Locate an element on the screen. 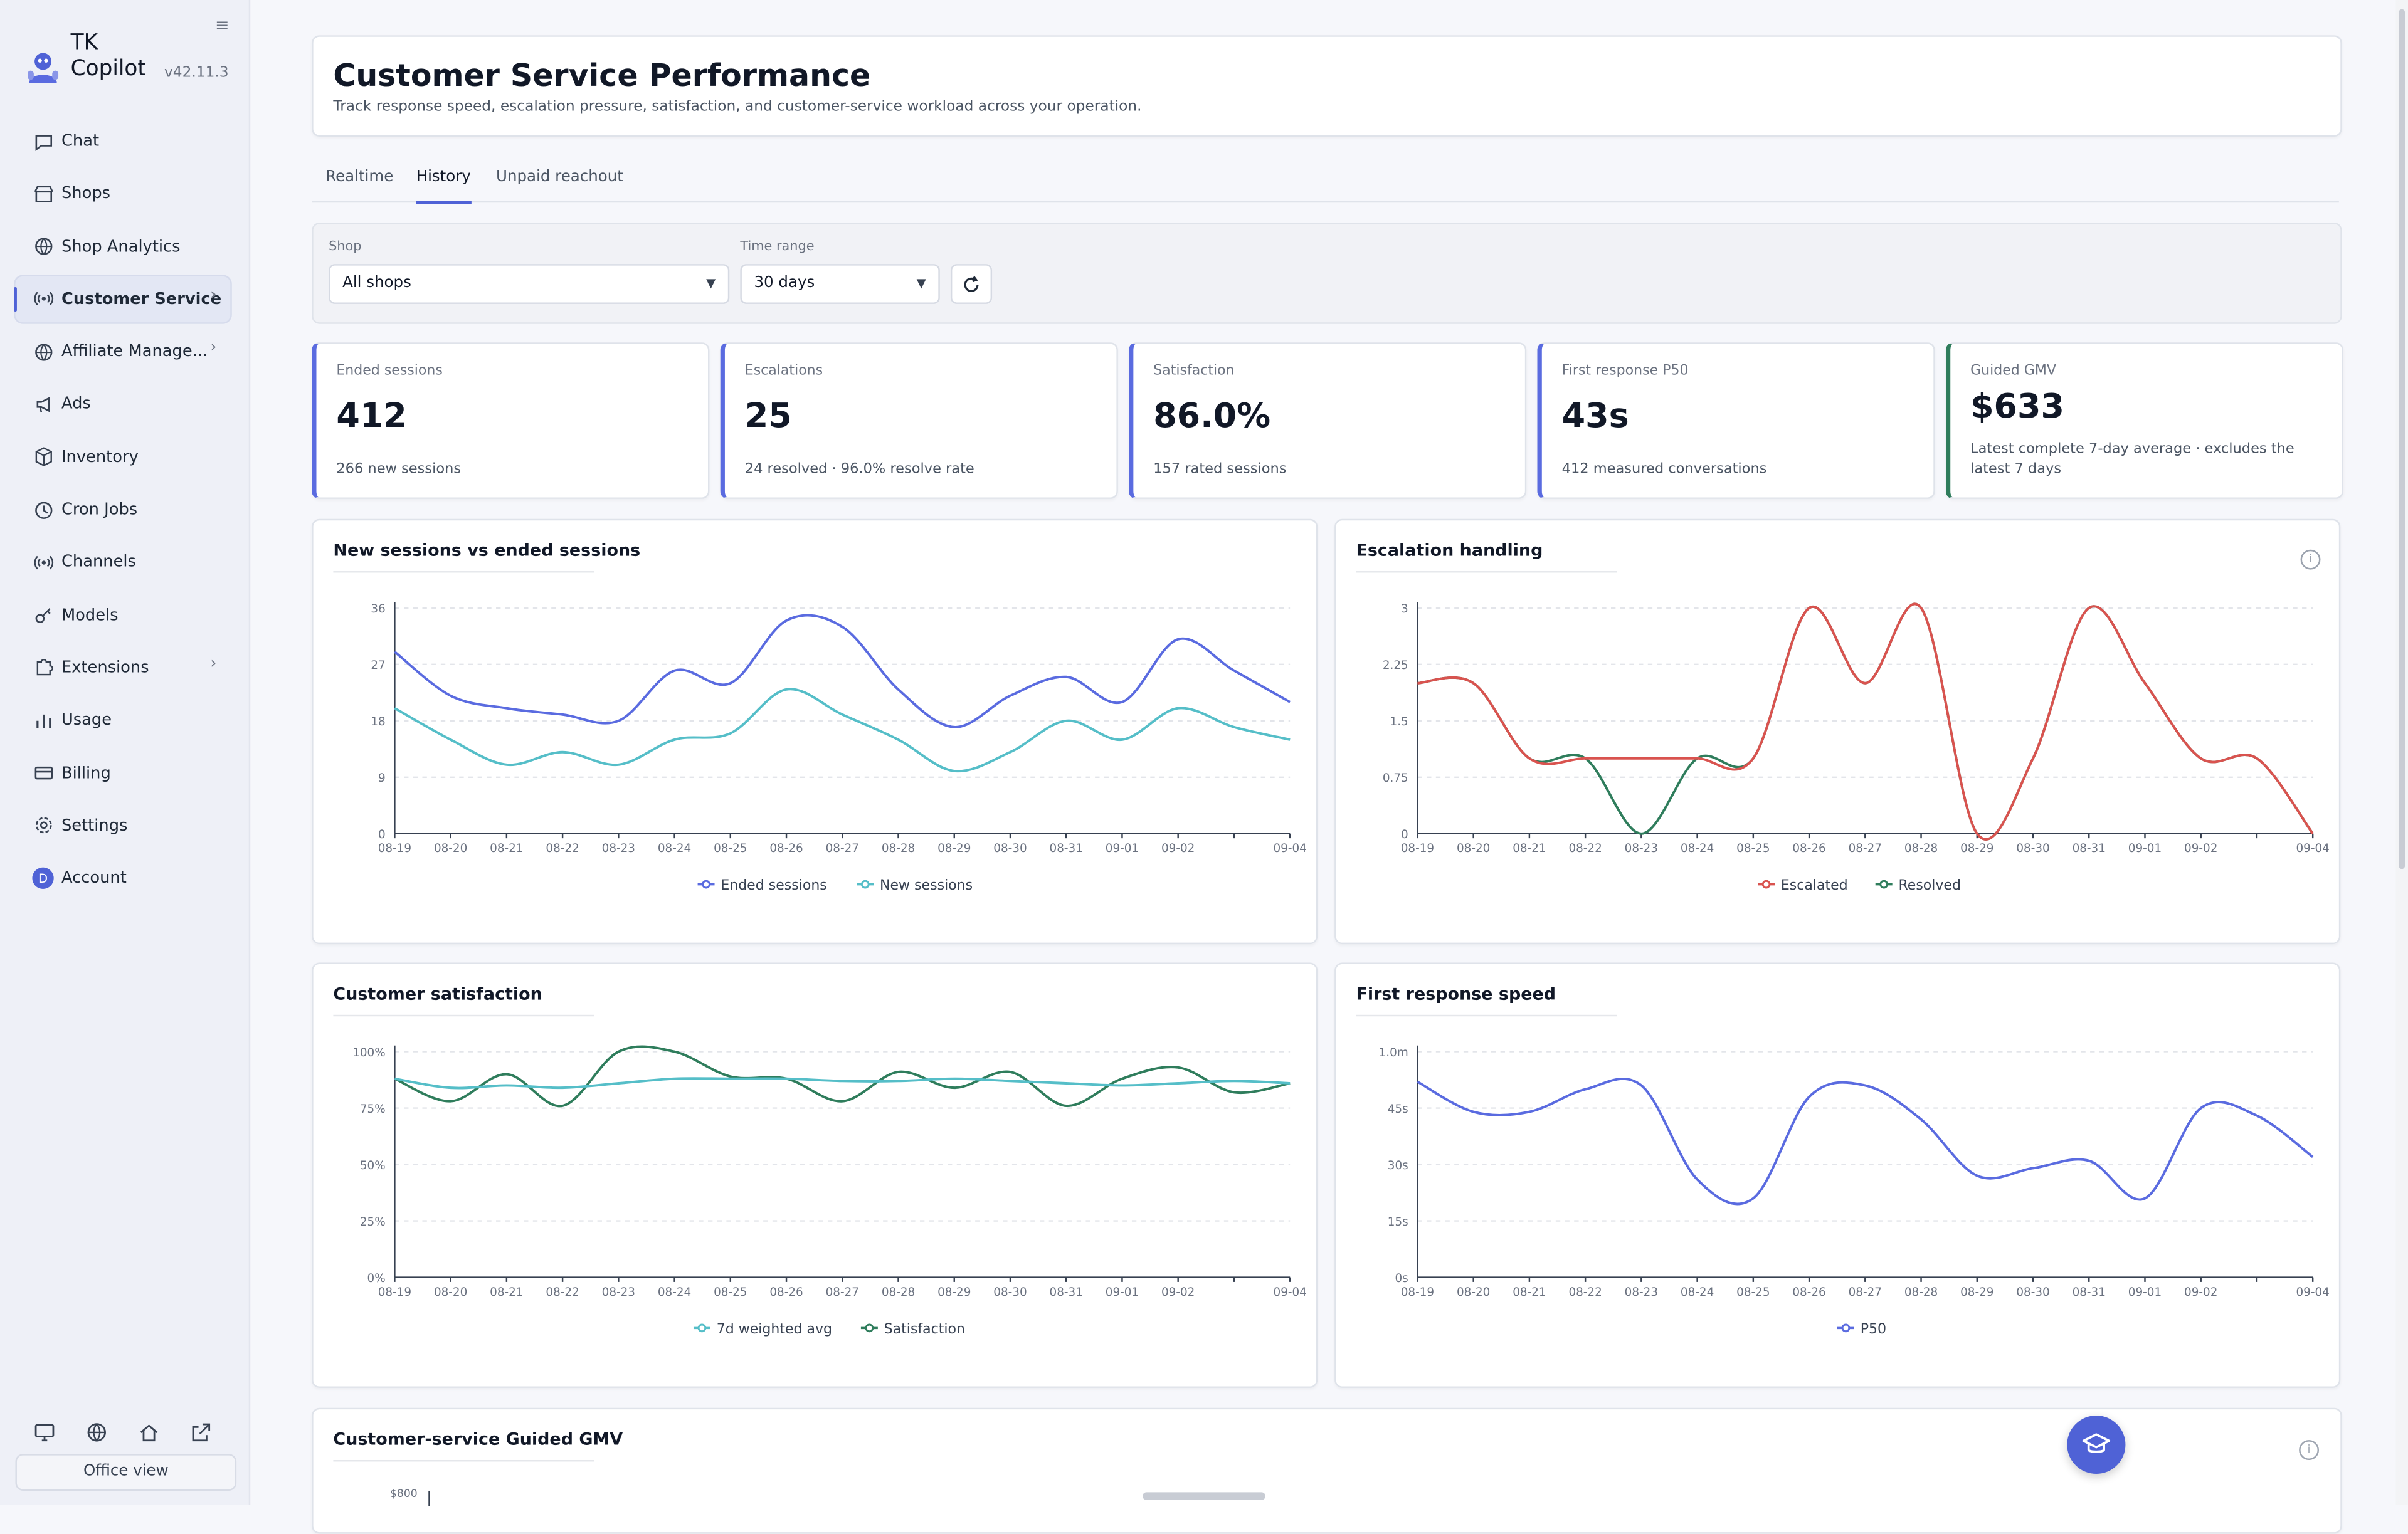 This screenshot has height=1534, width=2408. horizontal-scrollbar-thumb is located at coordinates (1204, 1496).